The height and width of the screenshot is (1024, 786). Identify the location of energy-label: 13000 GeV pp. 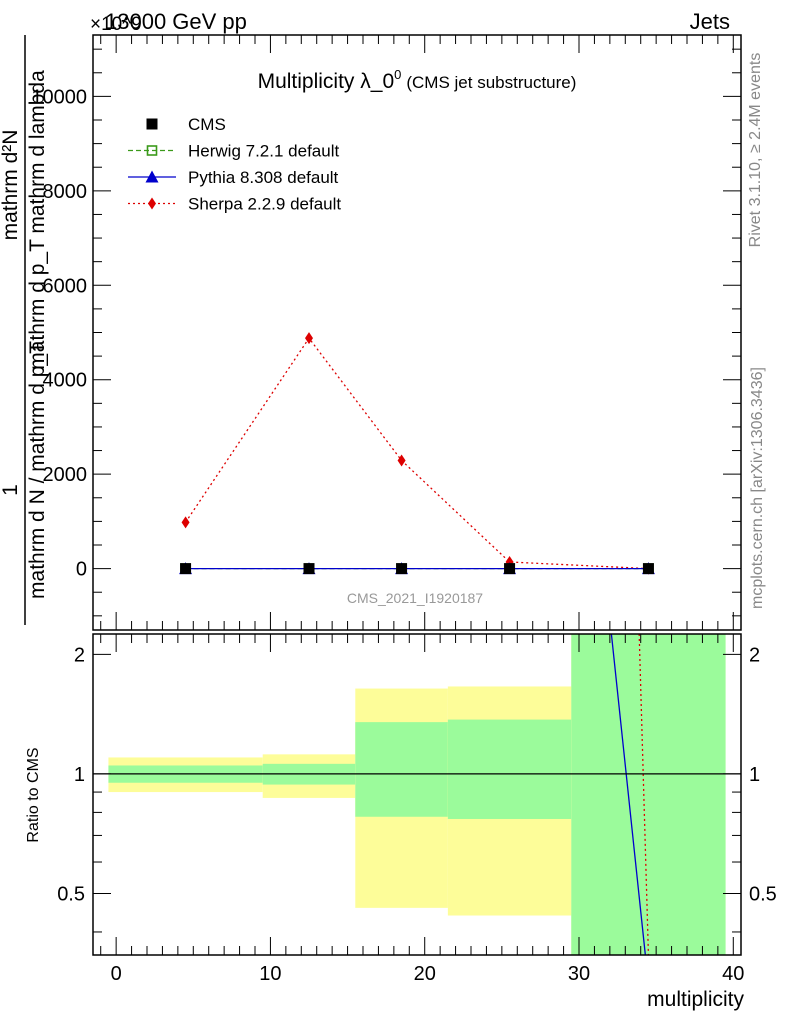
(176, 21).